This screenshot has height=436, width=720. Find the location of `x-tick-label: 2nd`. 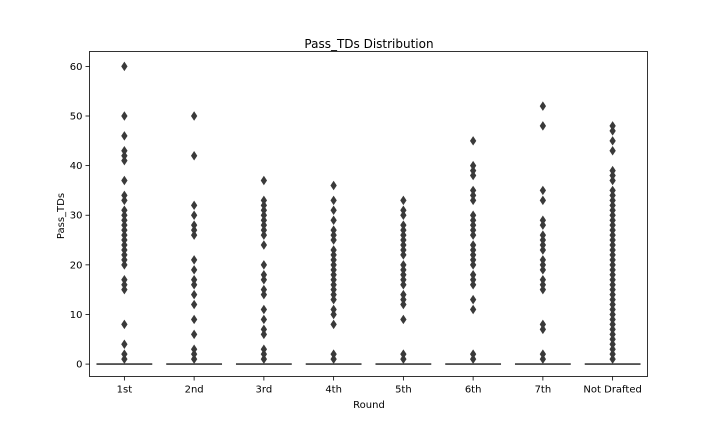

x-tick-label: 2nd is located at coordinates (194, 390).